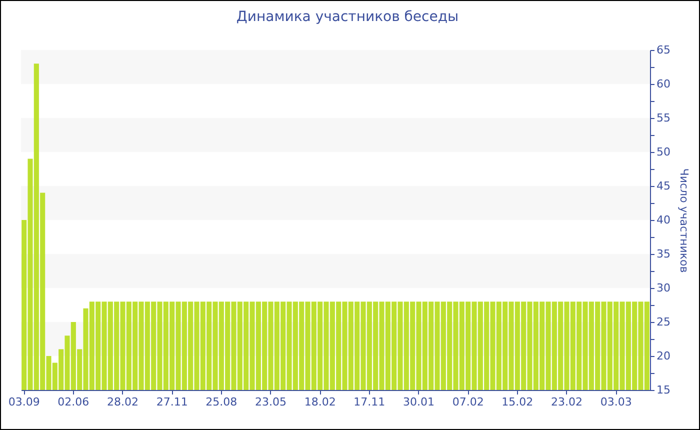 The width and height of the screenshot is (700, 430). What do you see at coordinates (663, 254) in the screenshot?
I see `y-tick-label: 35` at bounding box center [663, 254].